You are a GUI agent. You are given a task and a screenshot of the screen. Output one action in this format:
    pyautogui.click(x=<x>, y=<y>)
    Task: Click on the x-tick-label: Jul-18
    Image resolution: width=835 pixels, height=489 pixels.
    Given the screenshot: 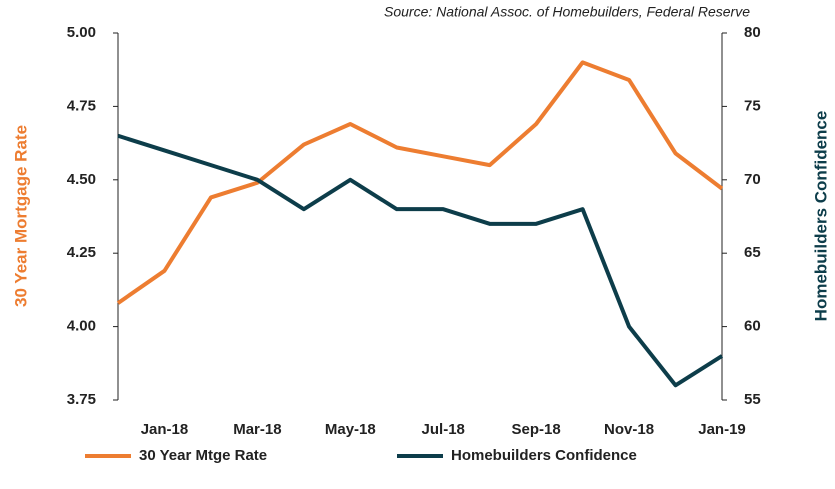 What is the action you would take?
    pyautogui.click(x=443, y=429)
    